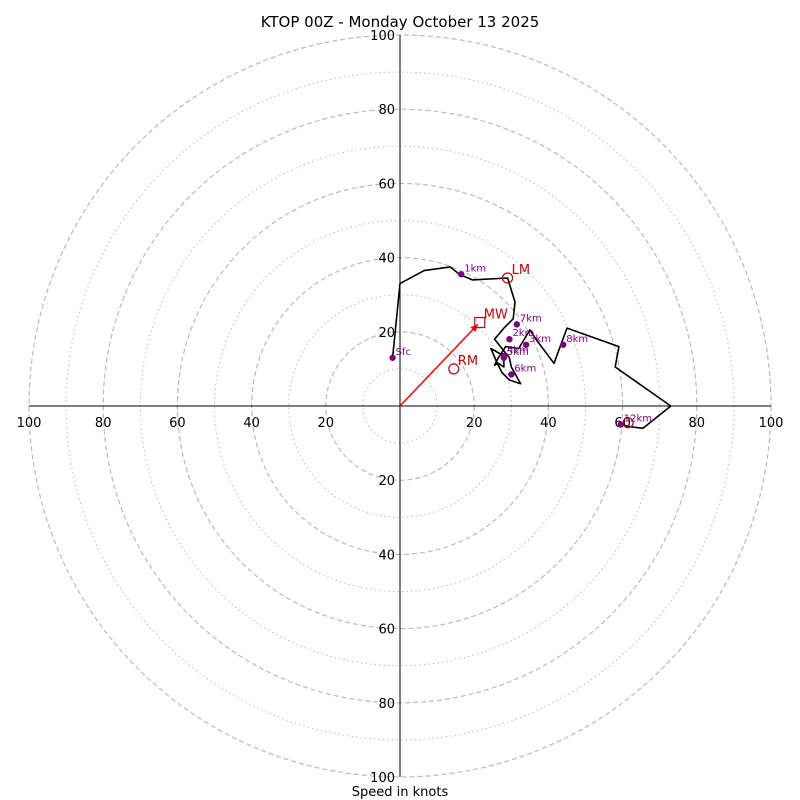 The width and height of the screenshot is (800, 800). Describe the element at coordinates (509, 339) in the screenshot. I see `height-point-2km` at that location.